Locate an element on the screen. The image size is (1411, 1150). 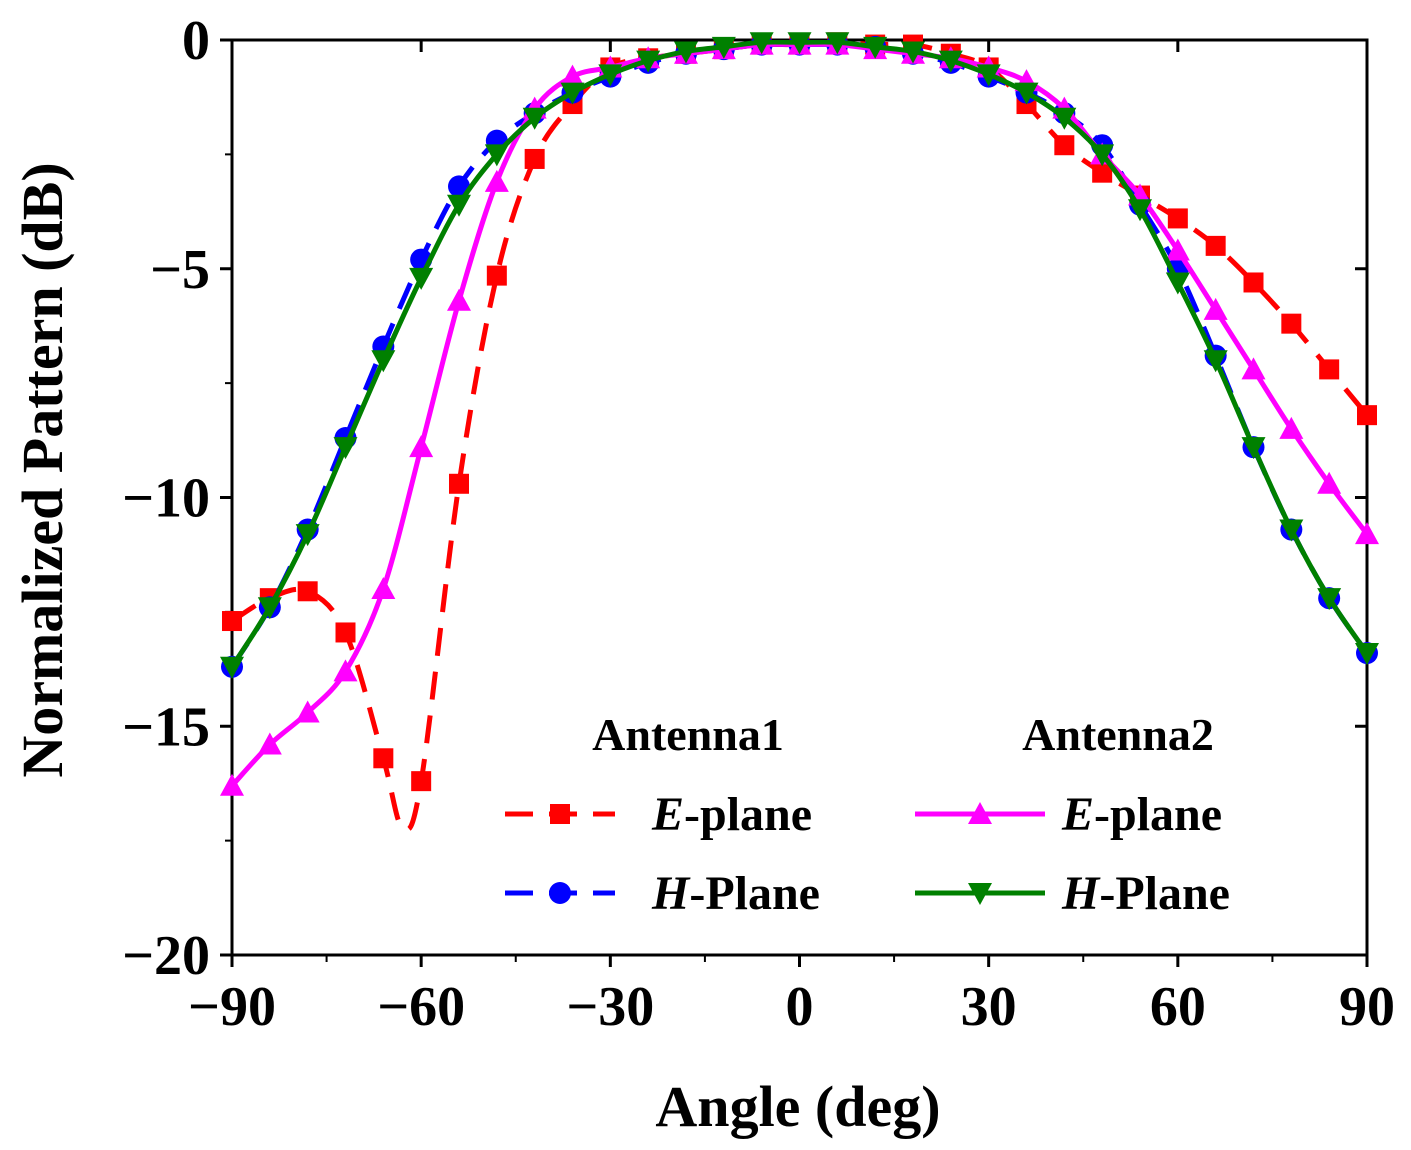
y-tick-label: −20 is located at coordinates (166, 956).